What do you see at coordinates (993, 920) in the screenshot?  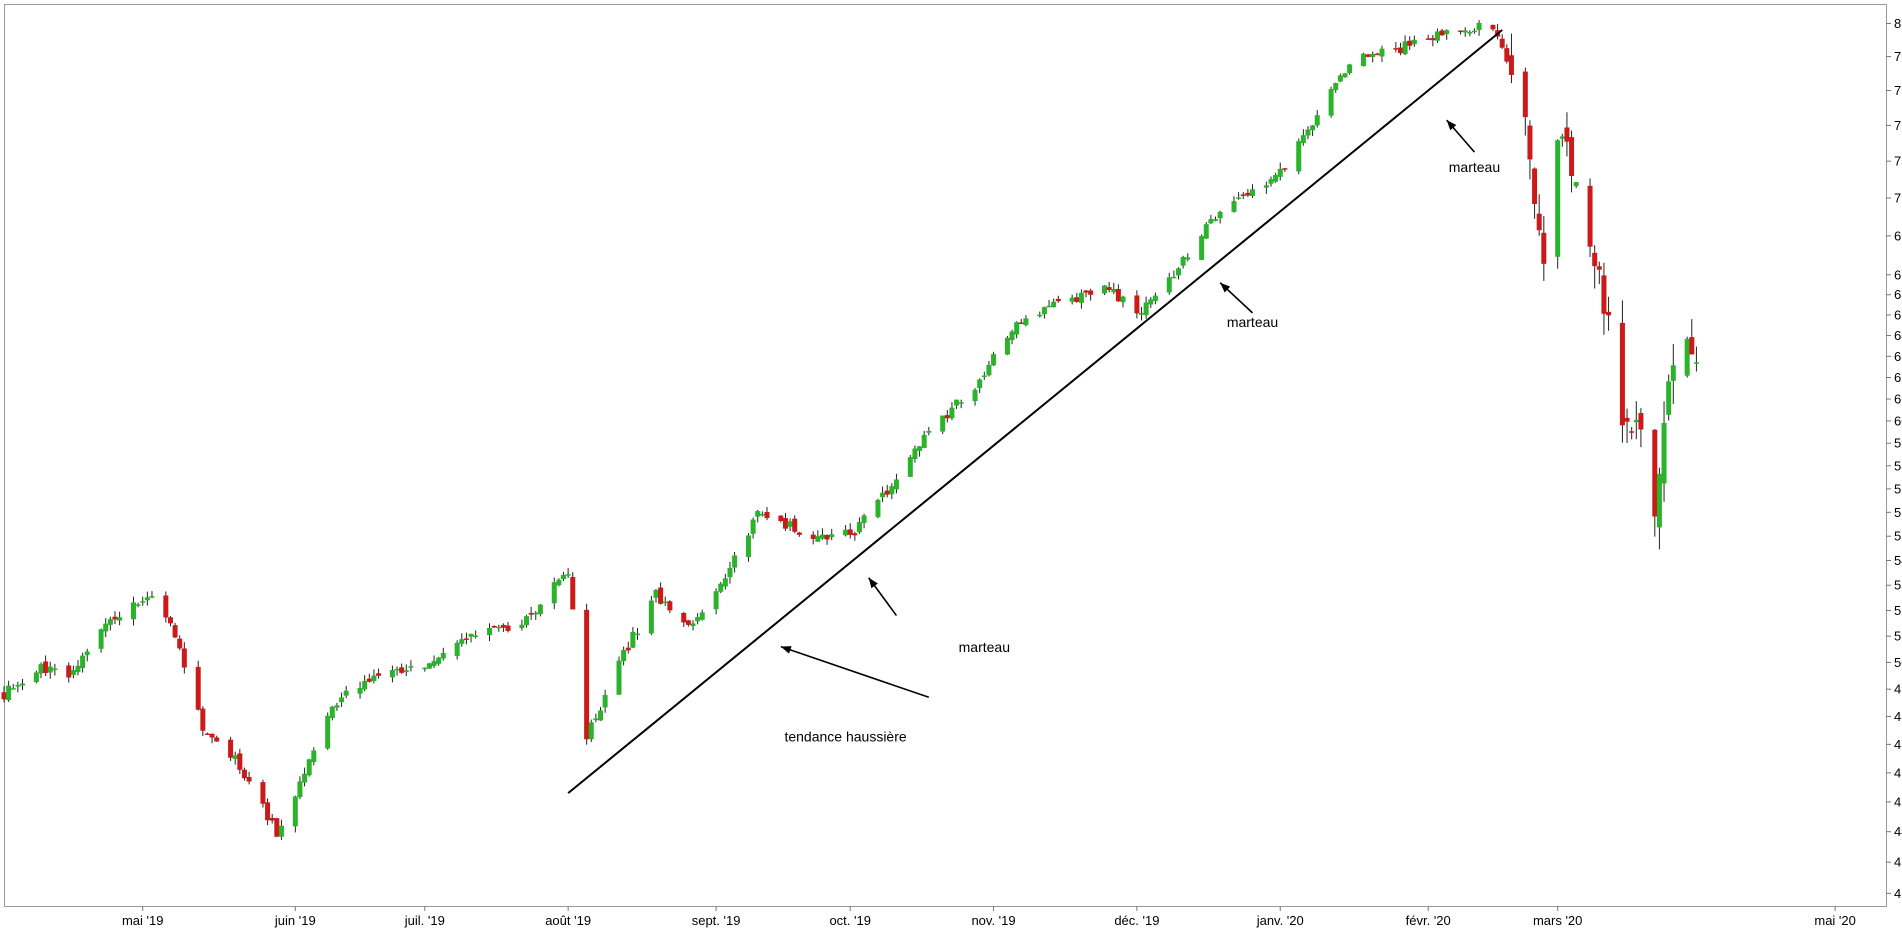 I see `x-tick-label: nov. '19` at bounding box center [993, 920].